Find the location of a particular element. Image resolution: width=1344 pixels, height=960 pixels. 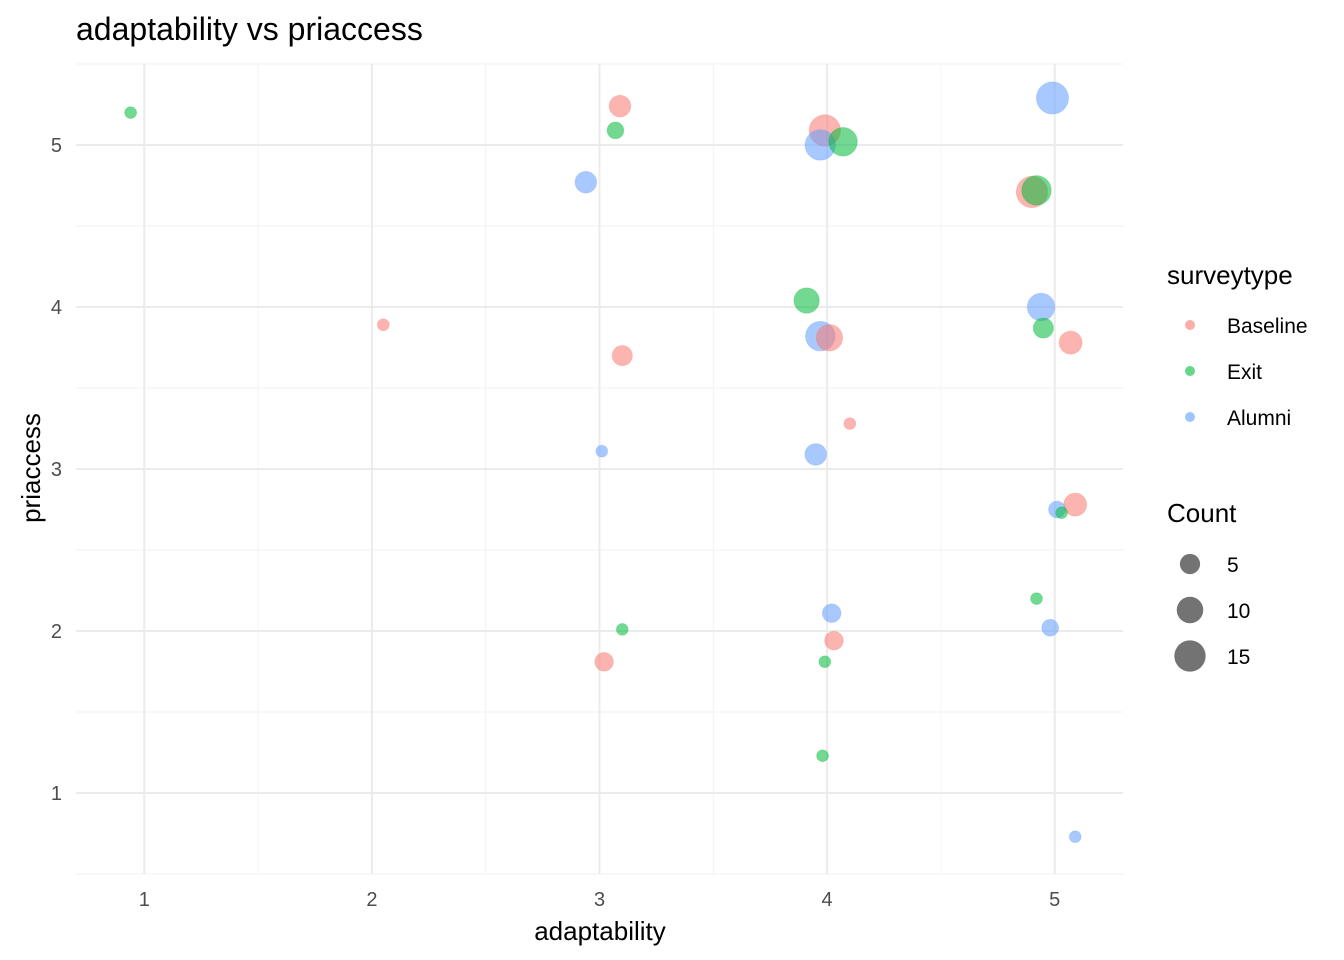

legend-label-exit: Exit is located at coordinates (1244, 372).